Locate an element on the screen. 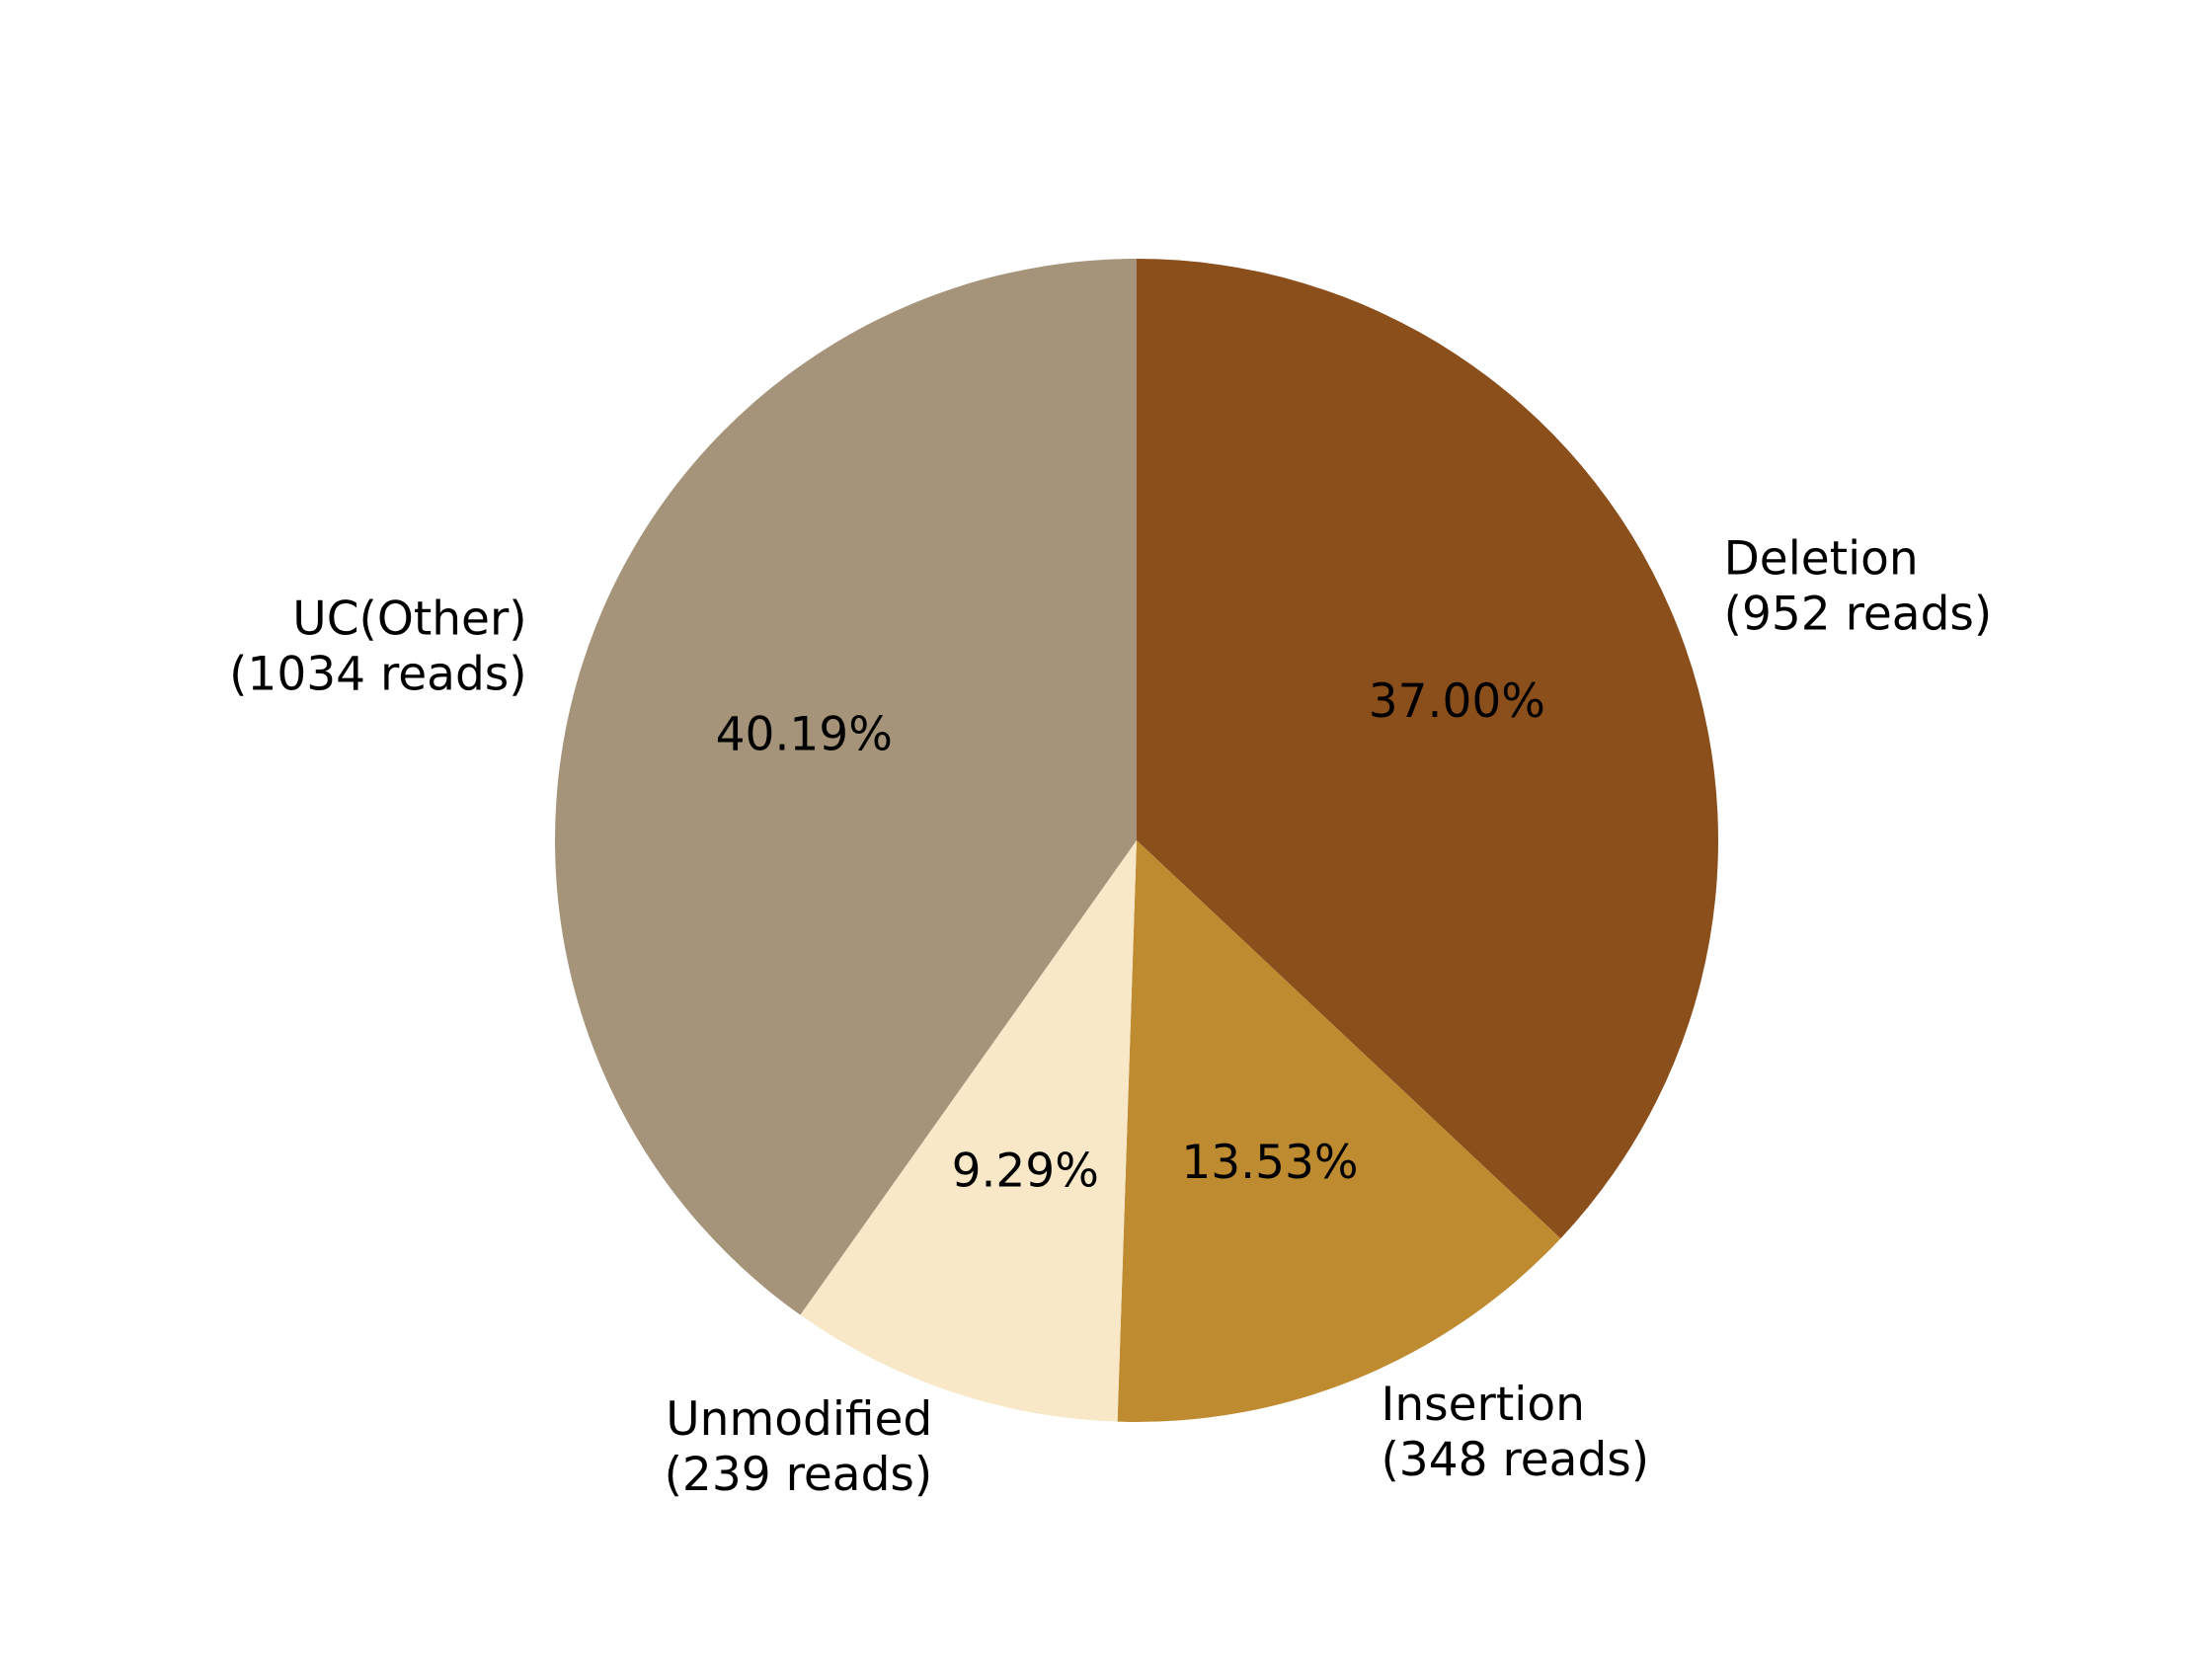  pie-category-label-deletion: Deletion (952 reads) is located at coordinates (1859, 587).